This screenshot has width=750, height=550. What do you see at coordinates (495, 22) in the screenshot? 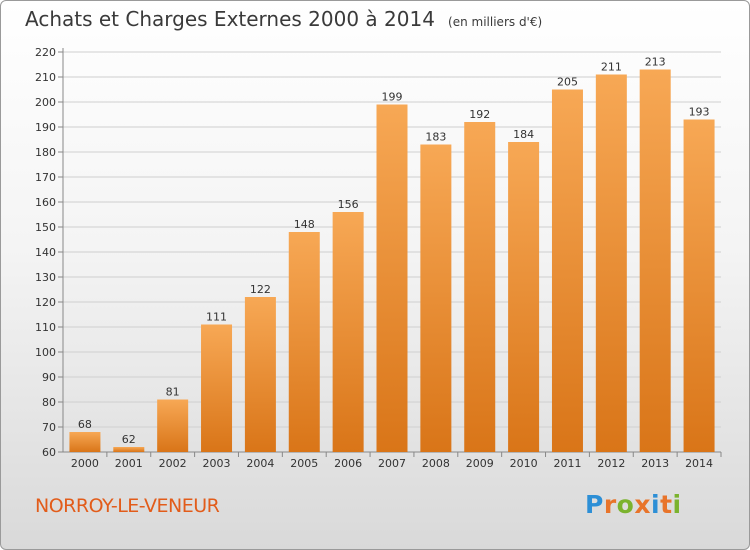
I see `chart-subtitle: (en milliers d'€)` at bounding box center [495, 22].